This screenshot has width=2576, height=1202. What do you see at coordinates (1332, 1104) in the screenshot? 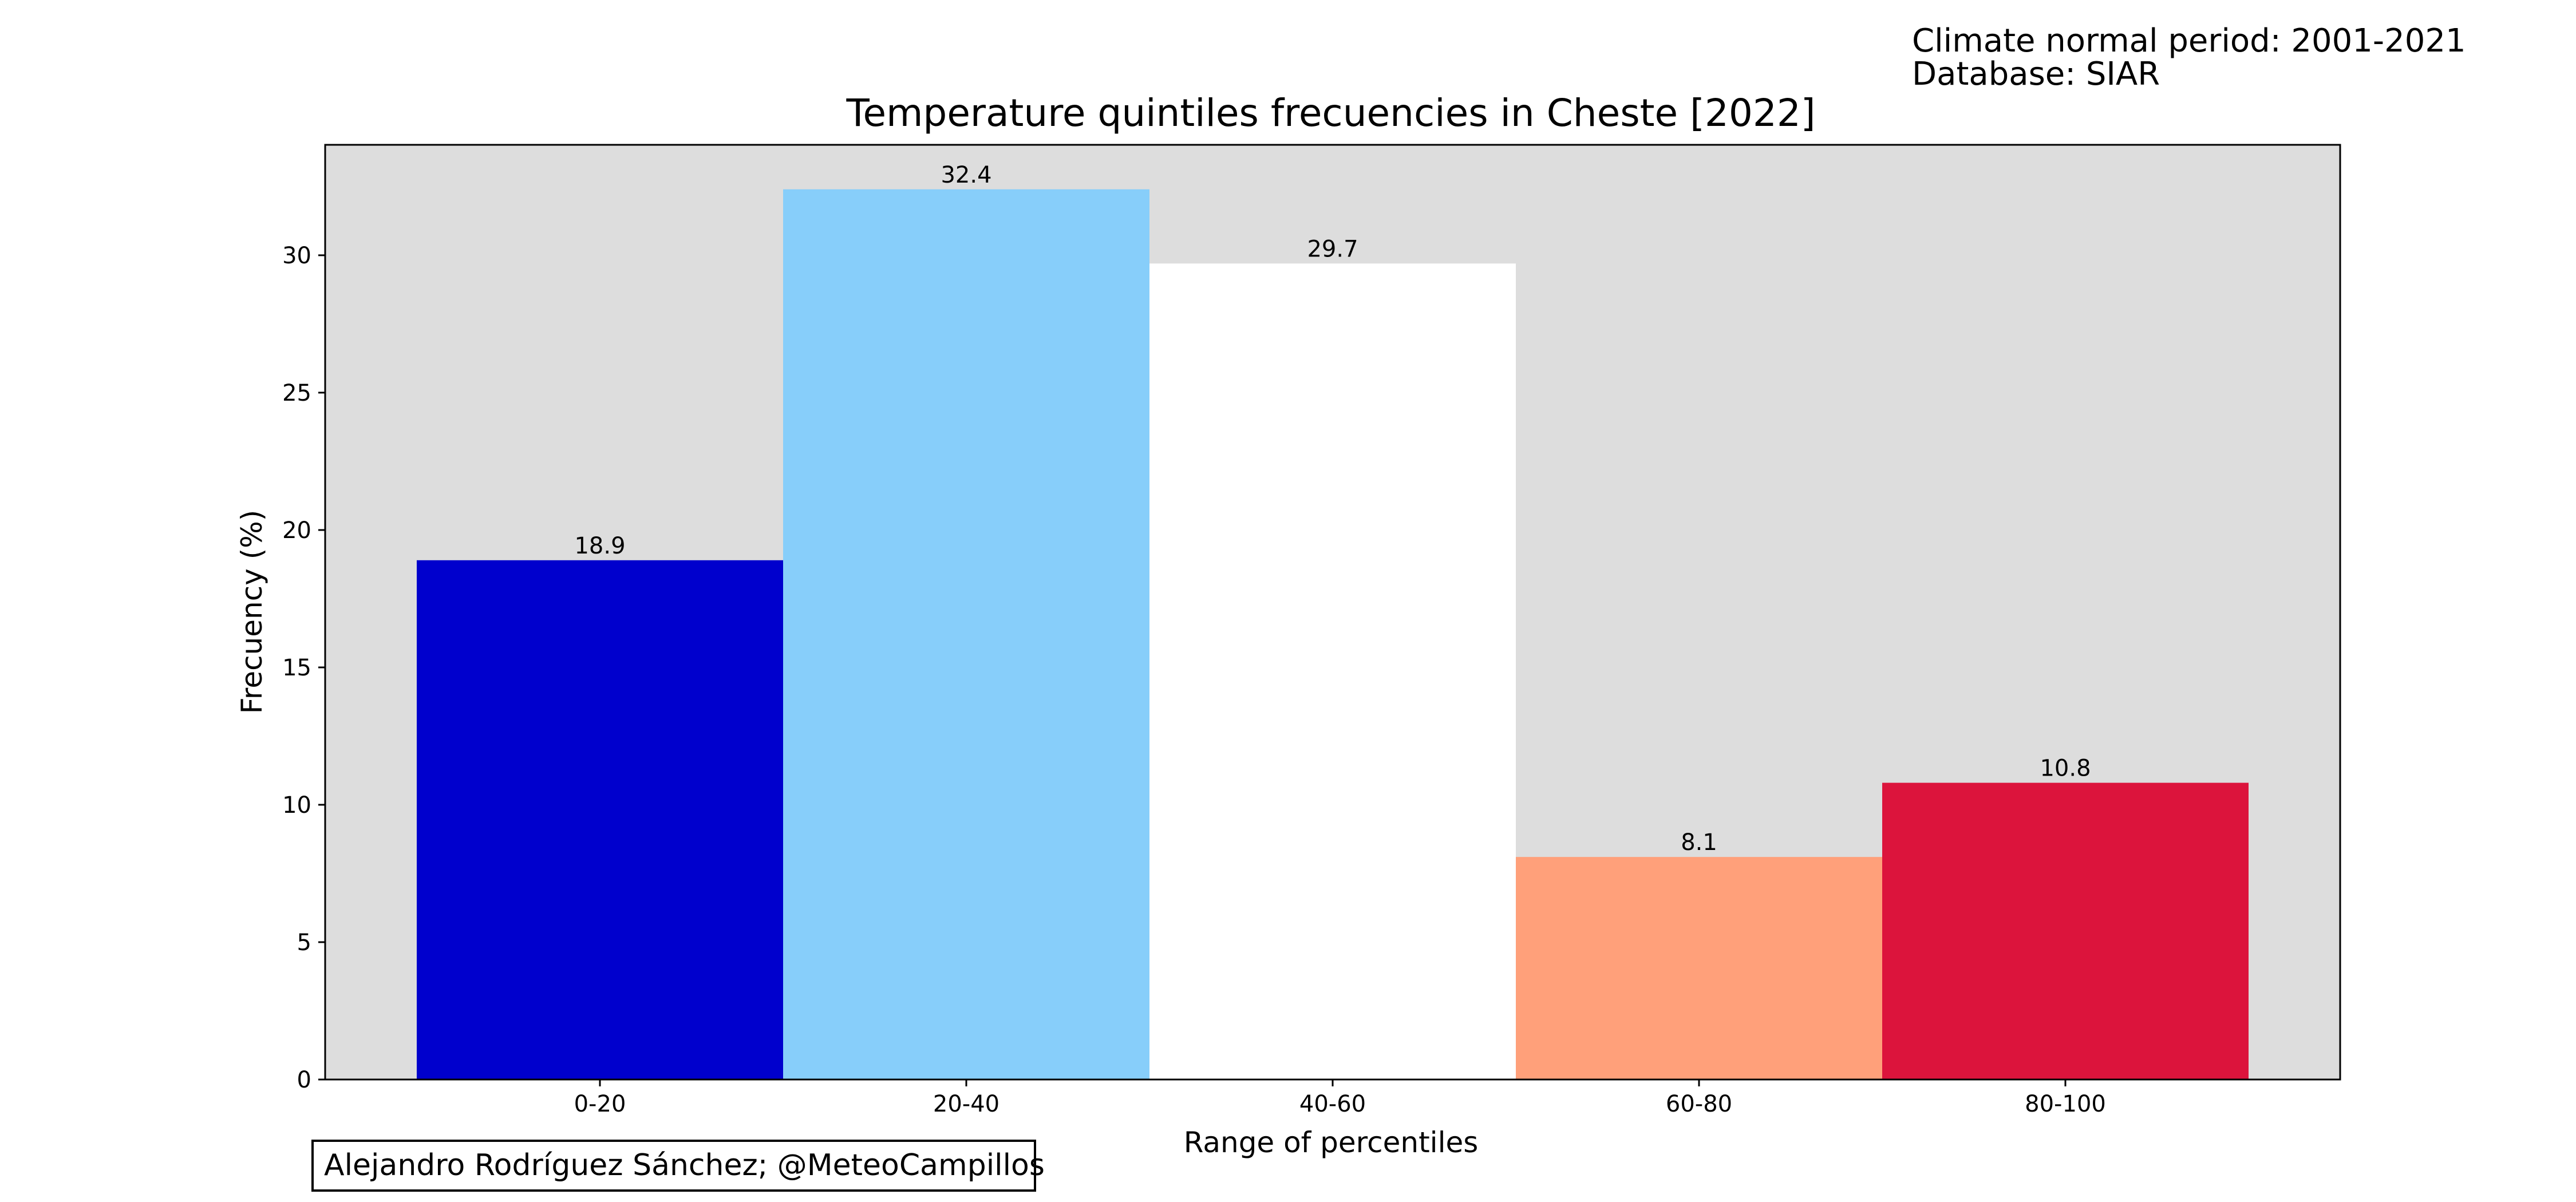
I see `x-tick-label: 40-60` at bounding box center [1332, 1104].